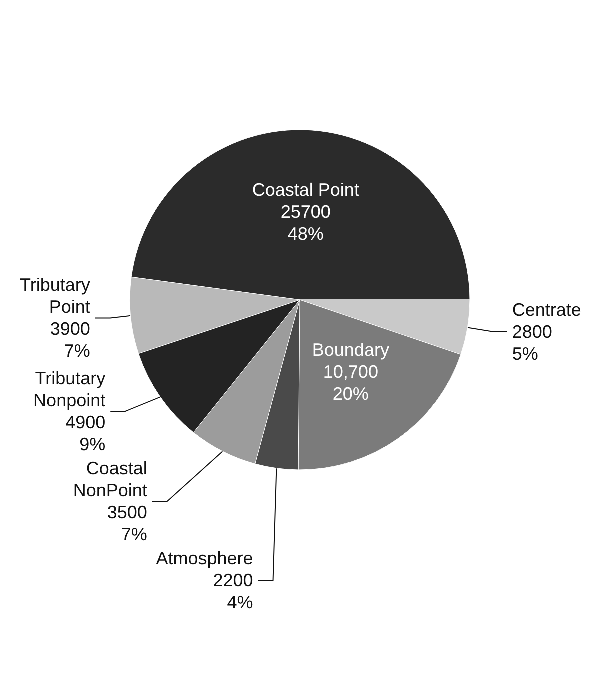 The image size is (595, 675). What do you see at coordinates (305, 223) in the screenshot?
I see `data-label: 25700 48%` at bounding box center [305, 223].